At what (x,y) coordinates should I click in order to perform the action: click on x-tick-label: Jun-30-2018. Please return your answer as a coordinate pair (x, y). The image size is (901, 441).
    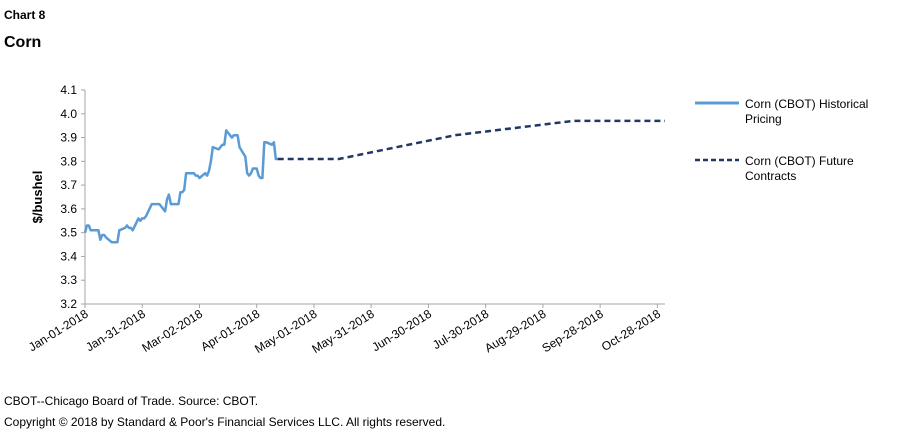
    Looking at the image, I should click on (401, 331).